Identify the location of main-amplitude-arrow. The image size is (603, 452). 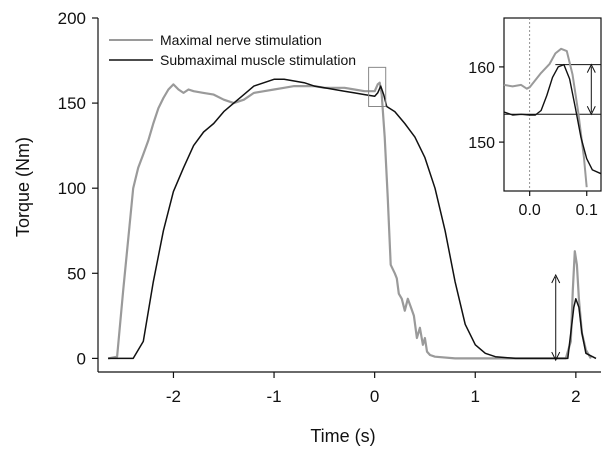
(556, 317).